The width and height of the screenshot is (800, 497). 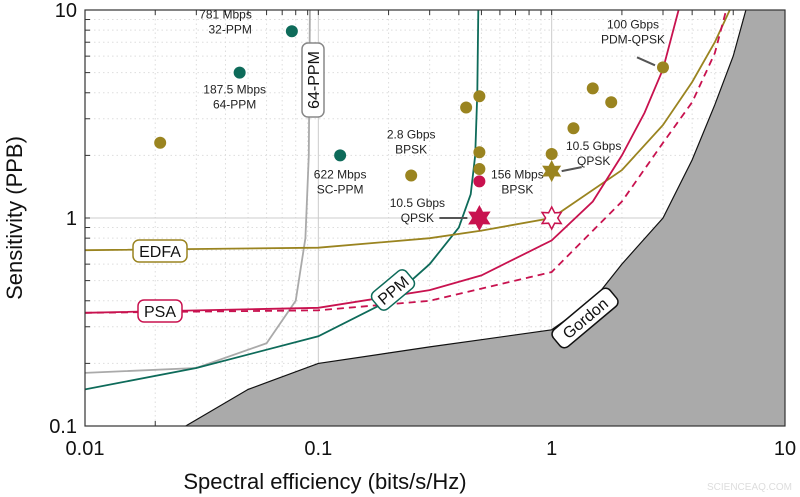 What do you see at coordinates (85, 449) in the screenshot?
I see `x-tick-label: 0.01` at bounding box center [85, 449].